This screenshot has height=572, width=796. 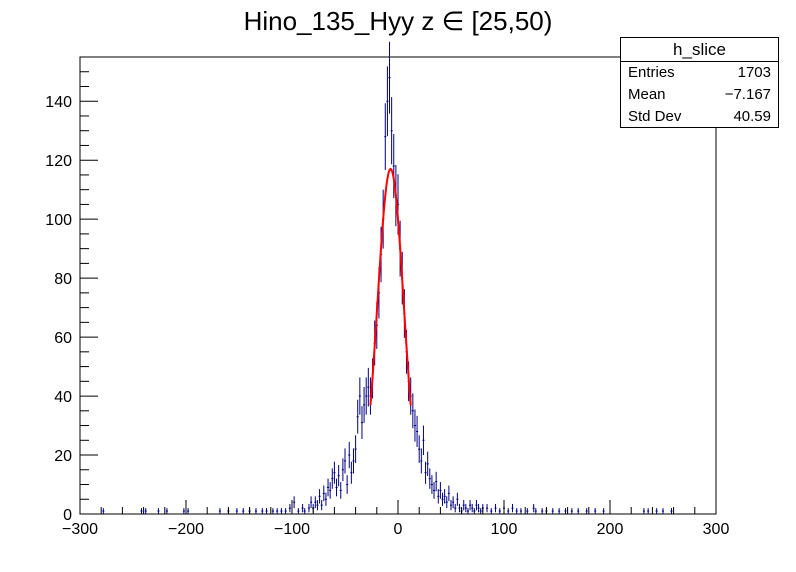 I want to click on chart-title: Hino_135_Hyy z ∈ [25,50), so click(x=398, y=21).